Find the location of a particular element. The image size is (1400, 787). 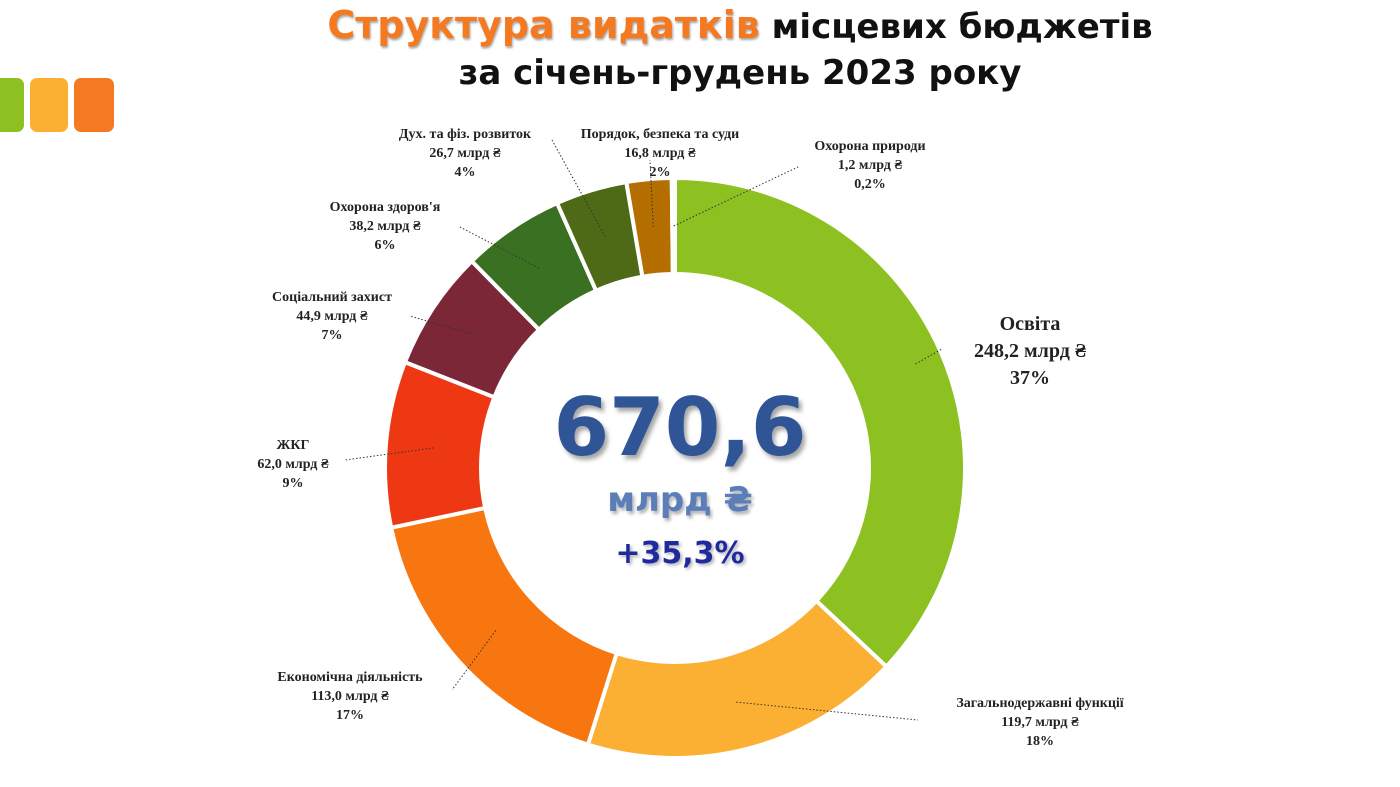

slice-label-spiritual-physical: Дух. та фіз. розвиток 26,7 млрд ₴ 4% is located at coordinates (465, 153).